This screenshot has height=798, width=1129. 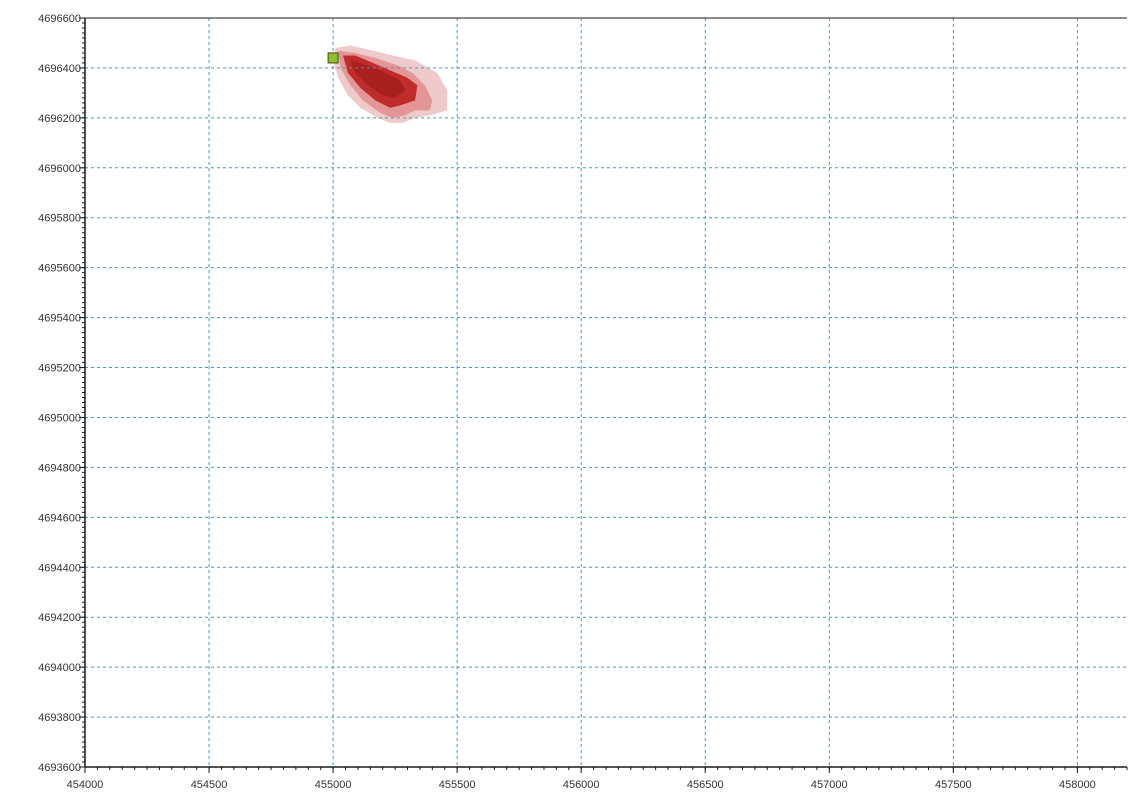 What do you see at coordinates (59, 269) in the screenshot?
I see `y-tick-label: 4695600` at bounding box center [59, 269].